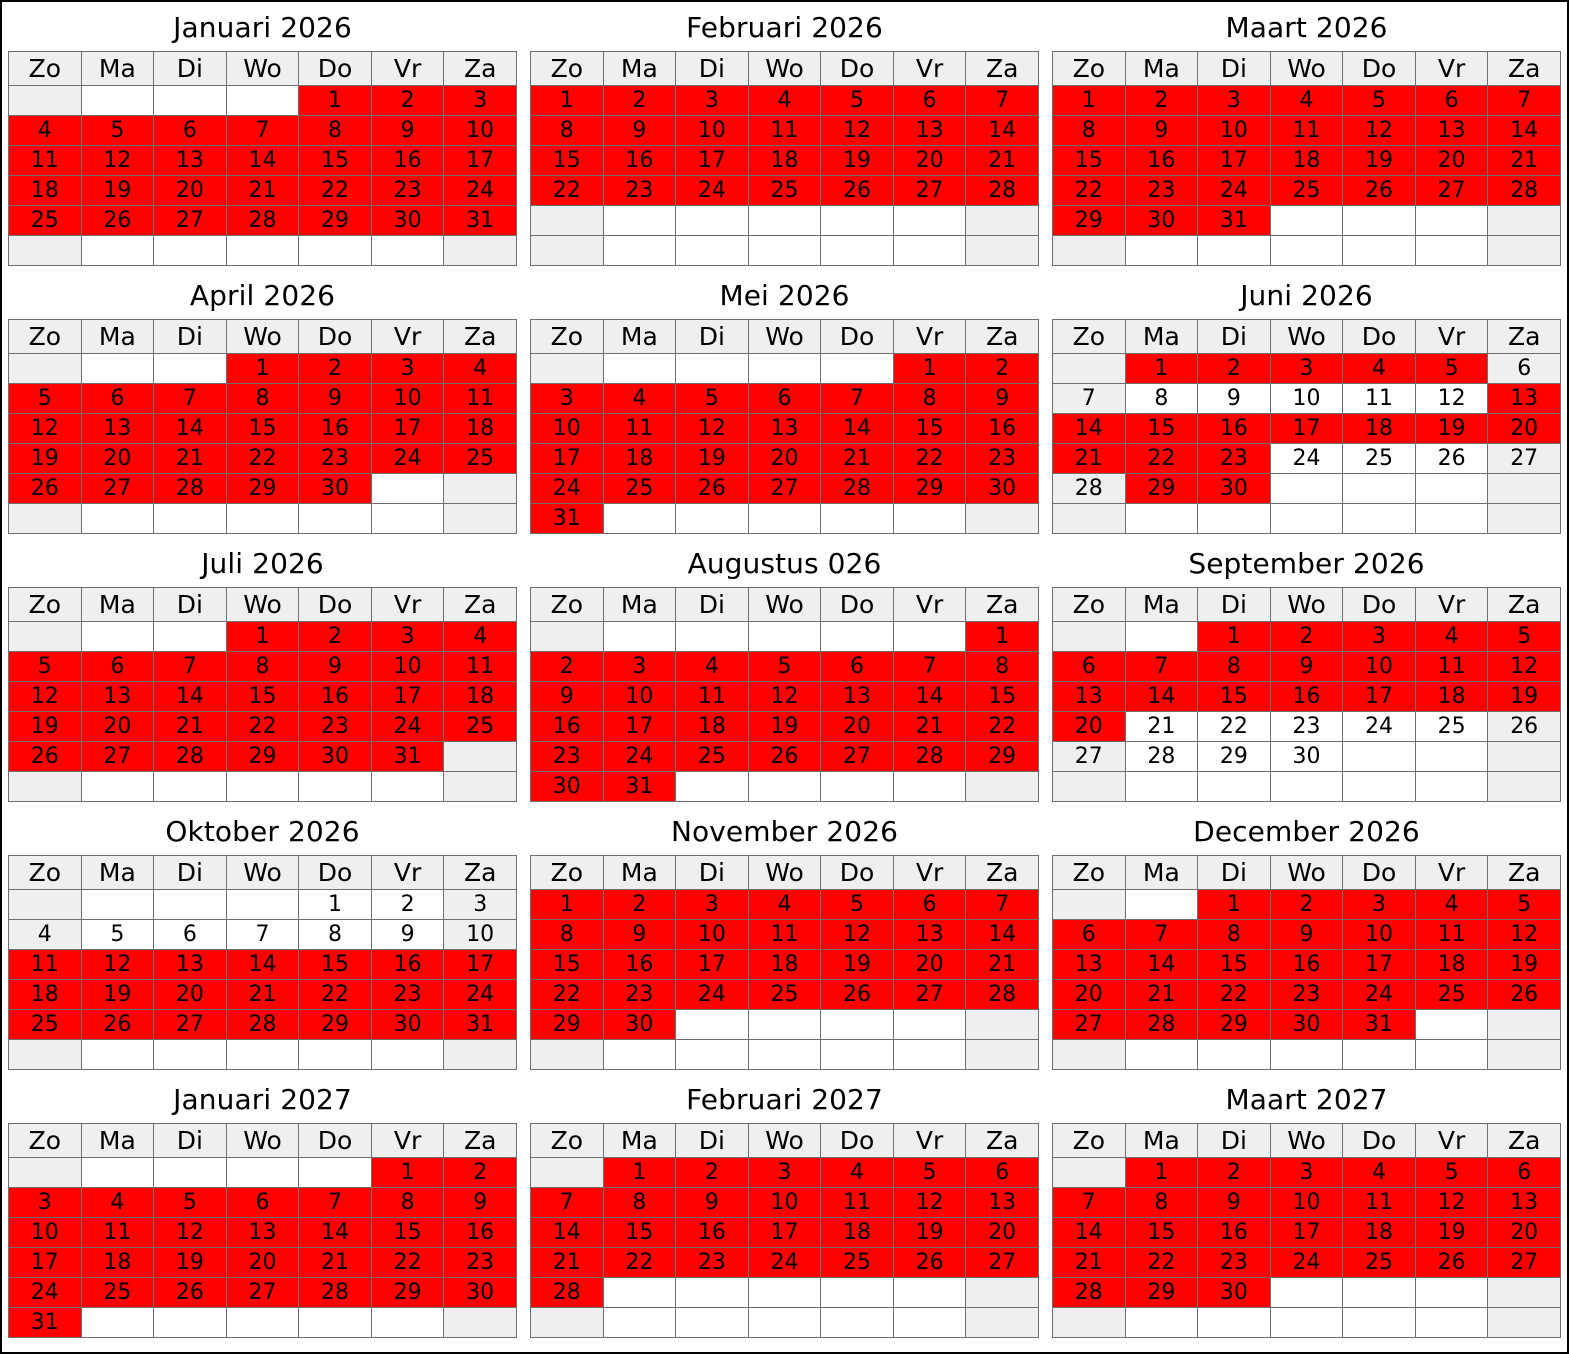 Image resolution: width=1569 pixels, height=1354 pixels. Describe the element at coordinates (1002, 458) in the screenshot. I see `day-cell: 23` at that location.